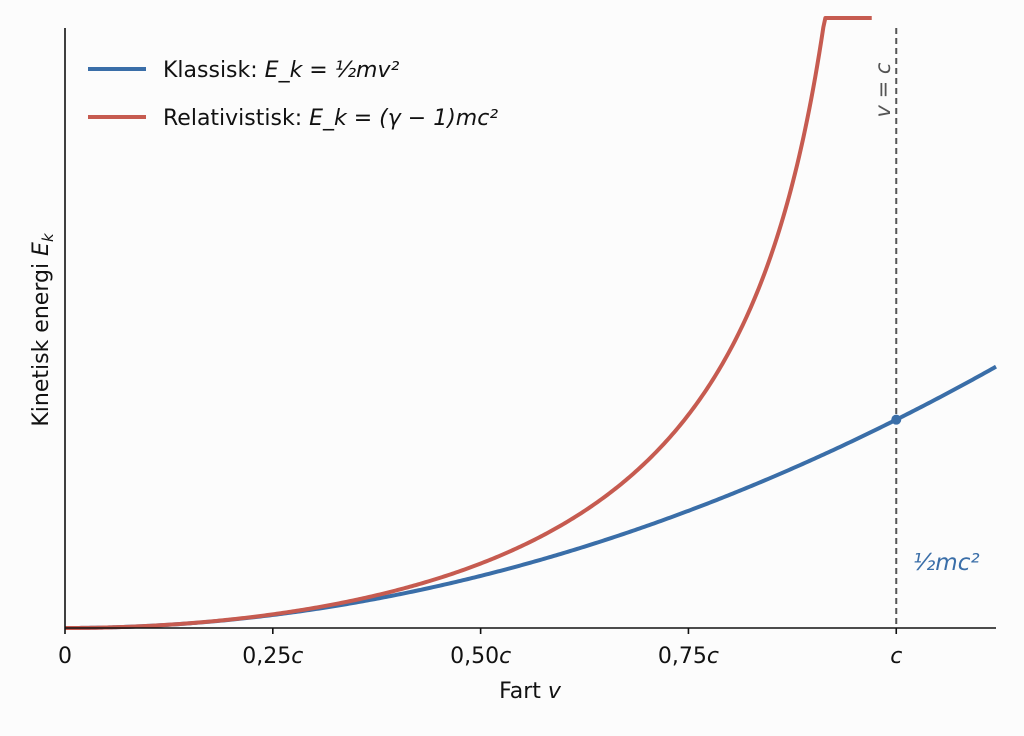  Describe the element at coordinates (272, 656) in the screenshot. I see `x-tick-label: 0,25c` at that location.